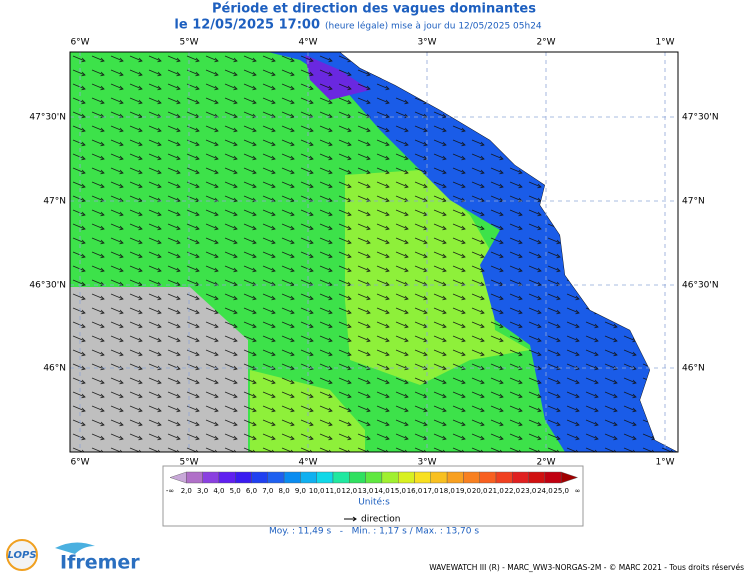  What do you see at coordinates (398, 491) in the screenshot?
I see `colorbar-label: 15,0` at bounding box center [398, 491].